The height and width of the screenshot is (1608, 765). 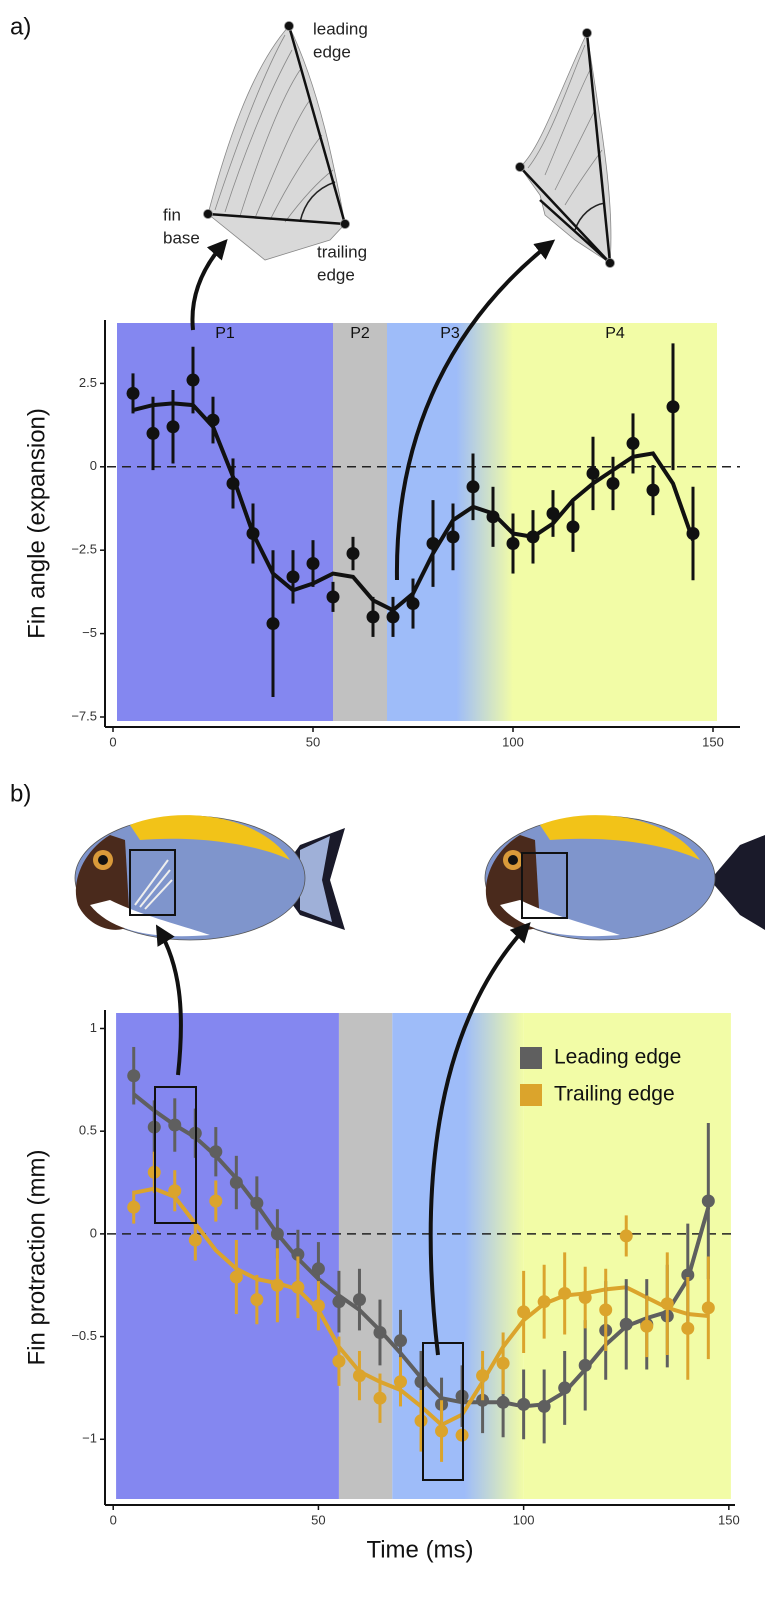 What do you see at coordinates (419, 878) in the screenshot?
I see `fish-illustration` at bounding box center [419, 878].